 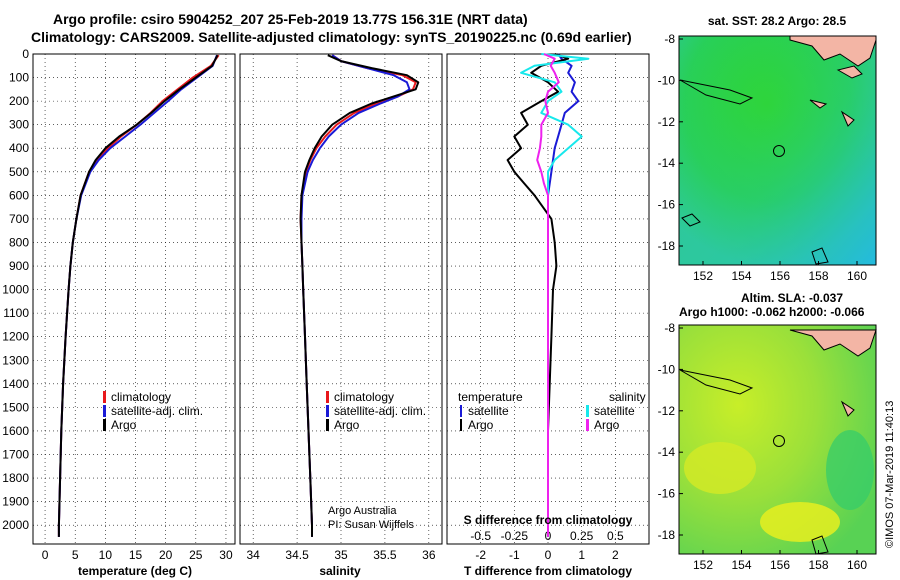 I want to click on sla-map, so click(x=777, y=439).